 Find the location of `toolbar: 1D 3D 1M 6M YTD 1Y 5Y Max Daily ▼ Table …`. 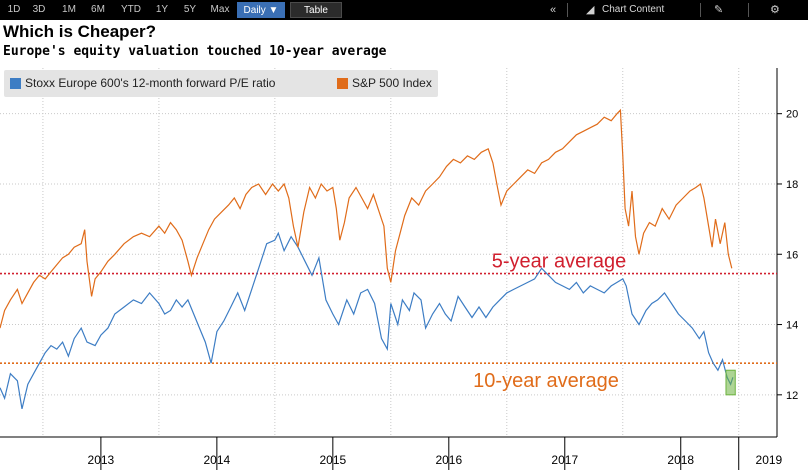

toolbar: 1D 3D 1M 6M YTD 1Y 5Y Max Daily ▼ Table … is located at coordinates (404, 10).